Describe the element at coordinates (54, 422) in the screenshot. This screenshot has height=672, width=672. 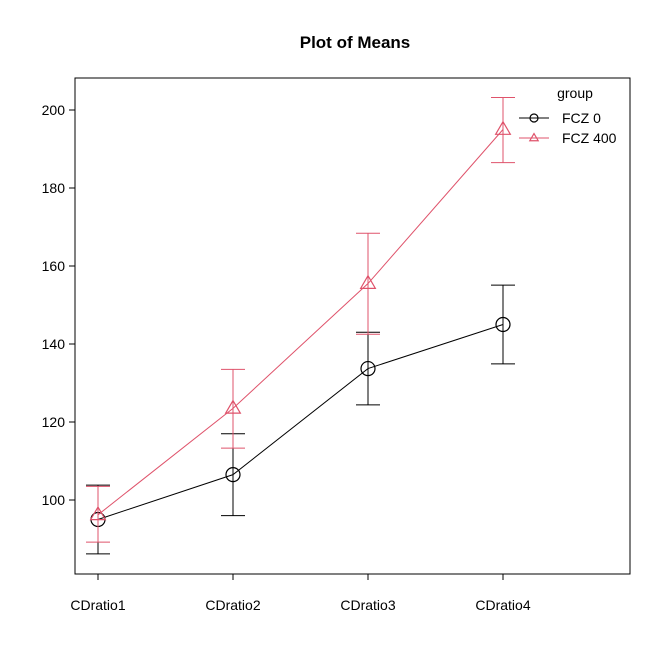
I see `y-tick-label: 120` at that location.